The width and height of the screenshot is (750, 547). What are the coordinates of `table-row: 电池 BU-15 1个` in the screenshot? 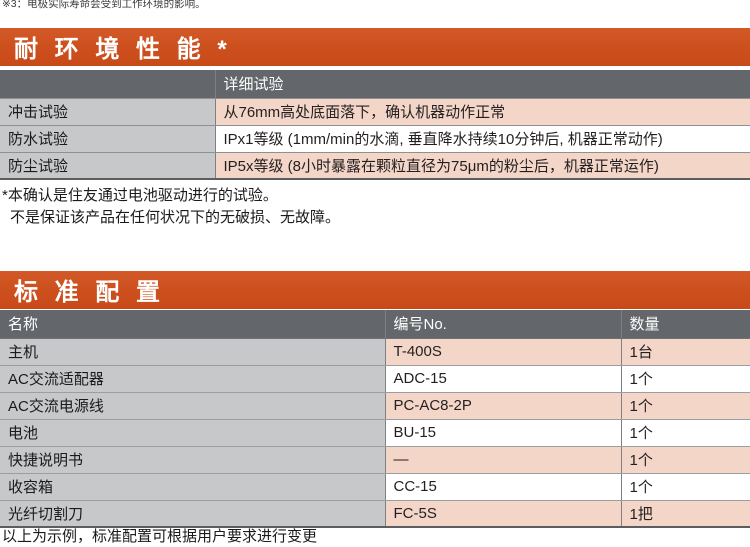 It's located at (375, 433).